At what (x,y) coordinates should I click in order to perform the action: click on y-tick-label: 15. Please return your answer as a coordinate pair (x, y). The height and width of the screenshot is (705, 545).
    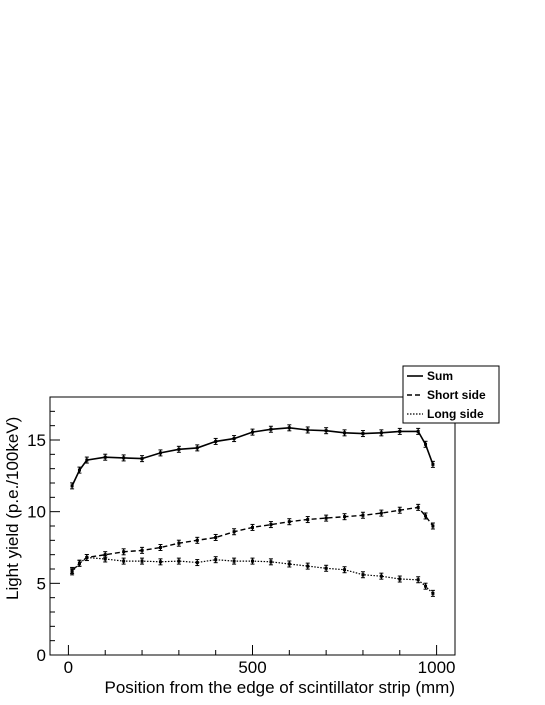
    Looking at the image, I should click on (36, 440).